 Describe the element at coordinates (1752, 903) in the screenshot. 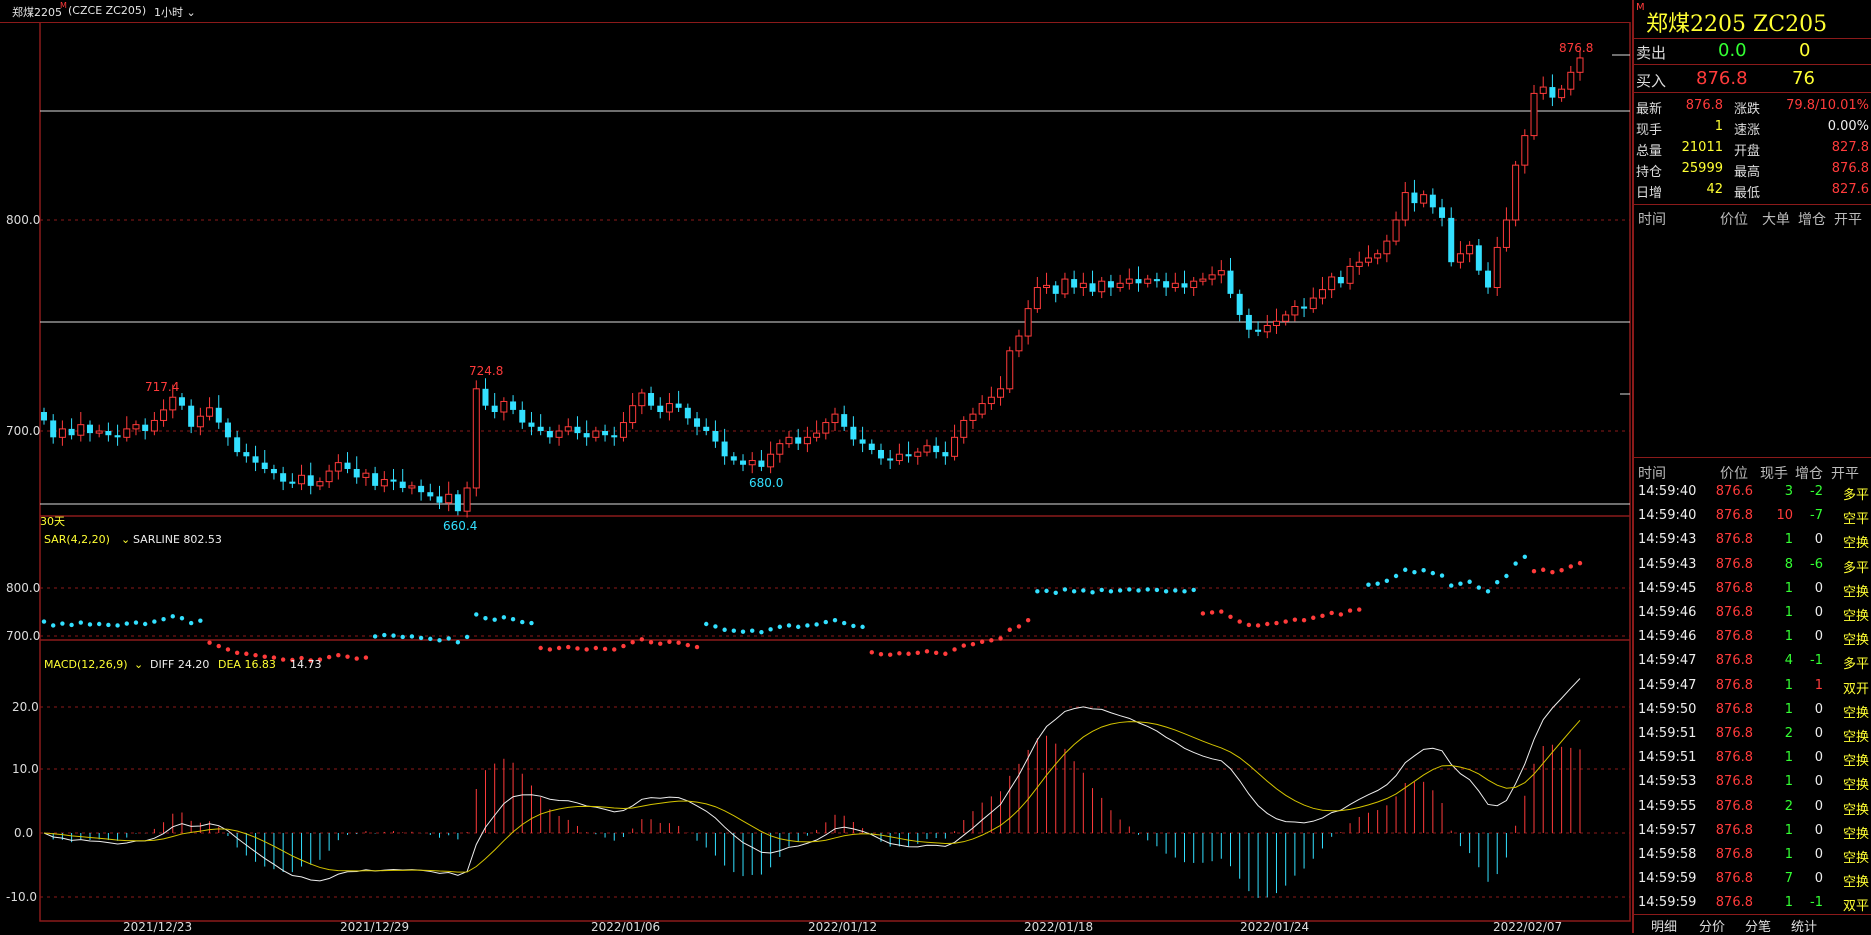

I see `trade-row: 14:59:59 876.8 1 -1 双平` at that location.